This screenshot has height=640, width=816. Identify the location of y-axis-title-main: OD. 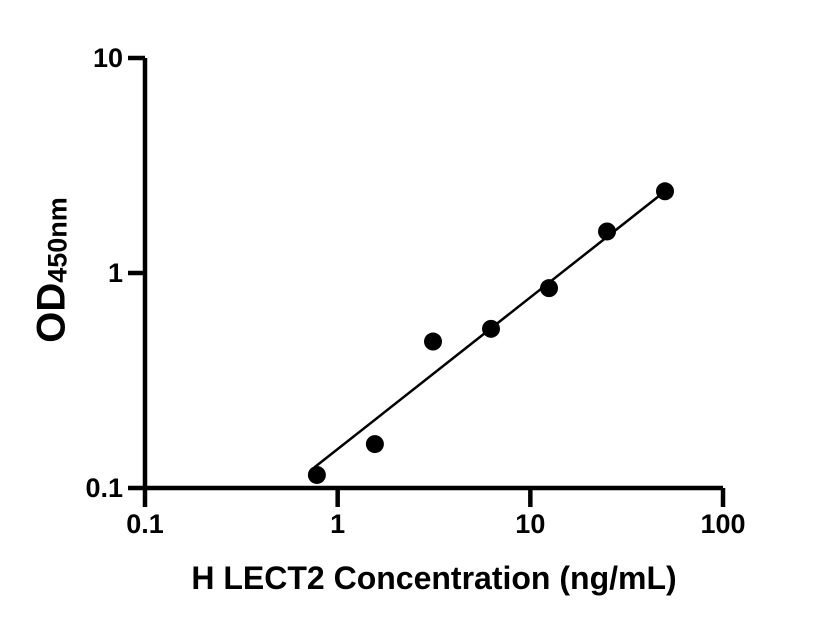
(51, 312).